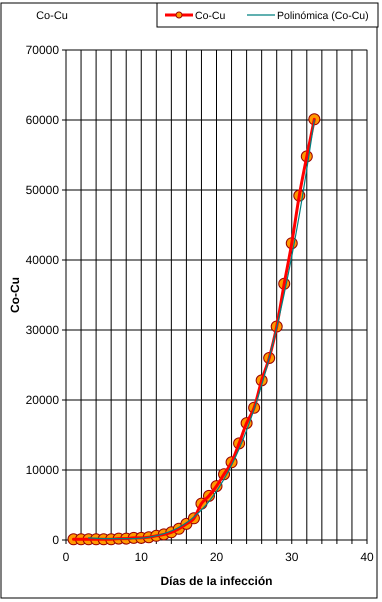  Describe the element at coordinates (323, 16) in the screenshot. I see `legend-label: Polinómica (Co-Cu)` at that location.